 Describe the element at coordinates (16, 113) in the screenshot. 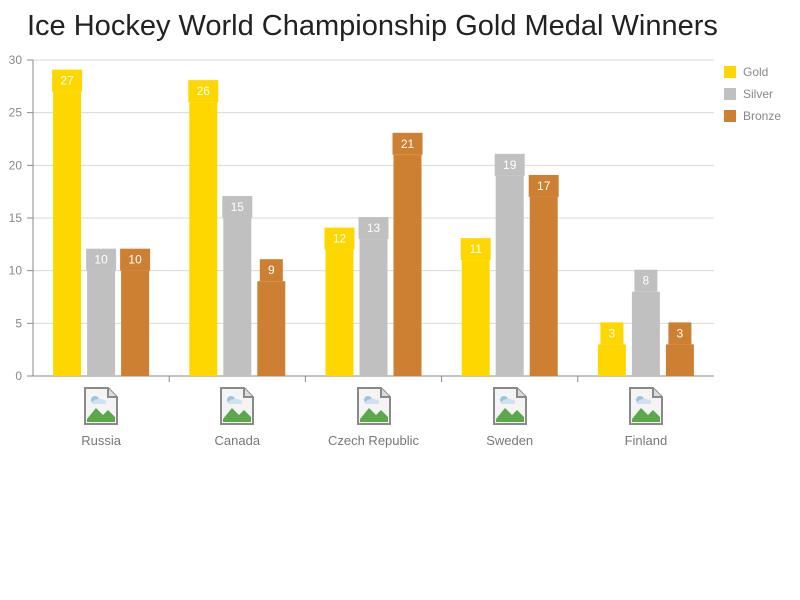

I see `y-tick-label: 25` at that location.